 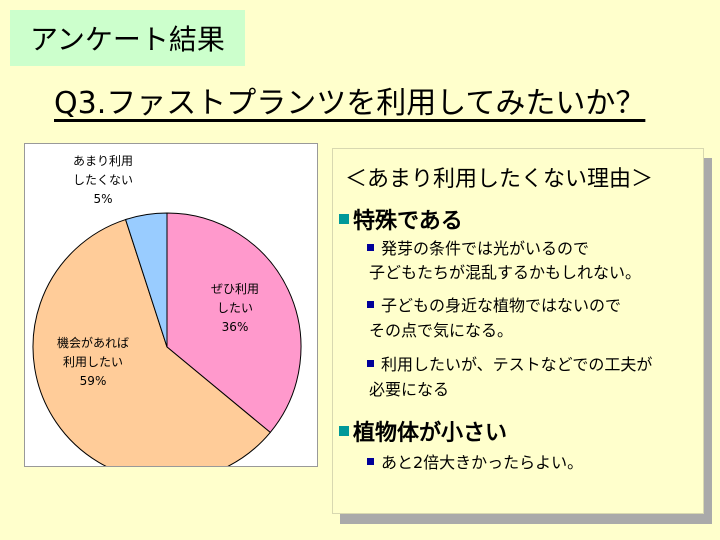 I want to click on reason-item-cont: 子どもたちが混乱するかもしれない。, so click(x=505, y=272).